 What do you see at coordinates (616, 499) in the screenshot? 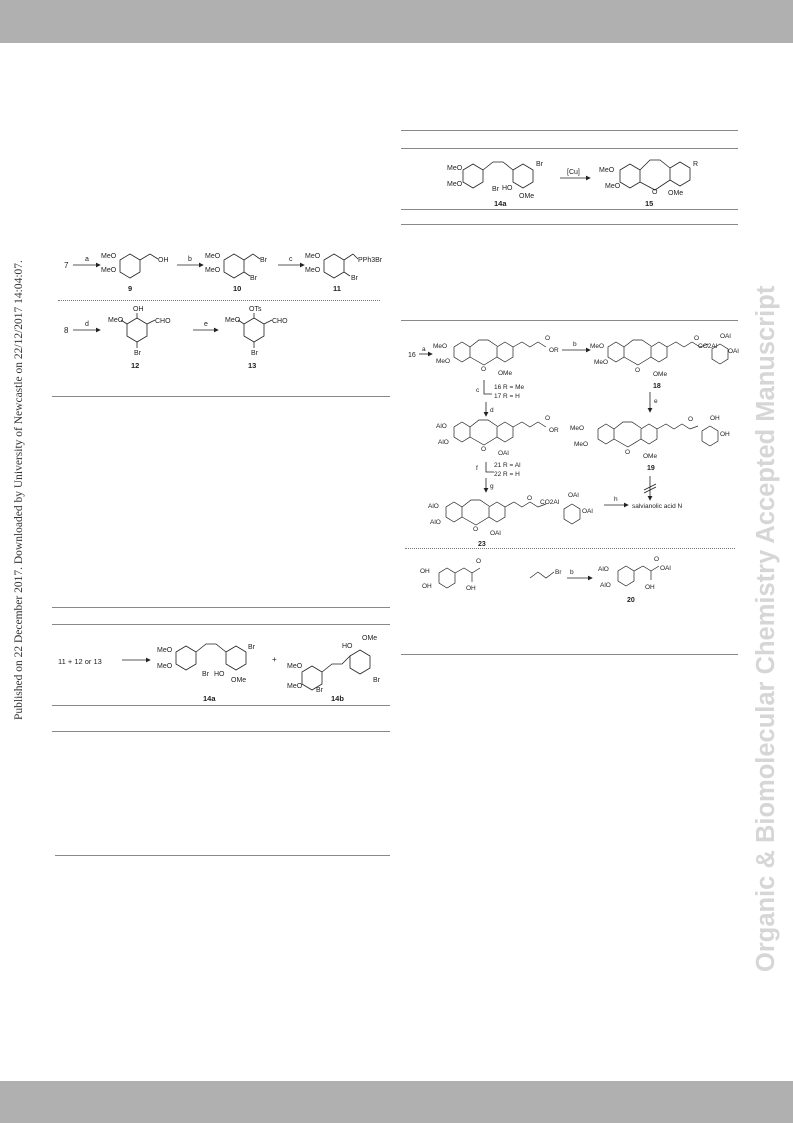
I see `arrow-h-label: h` at bounding box center [616, 499].